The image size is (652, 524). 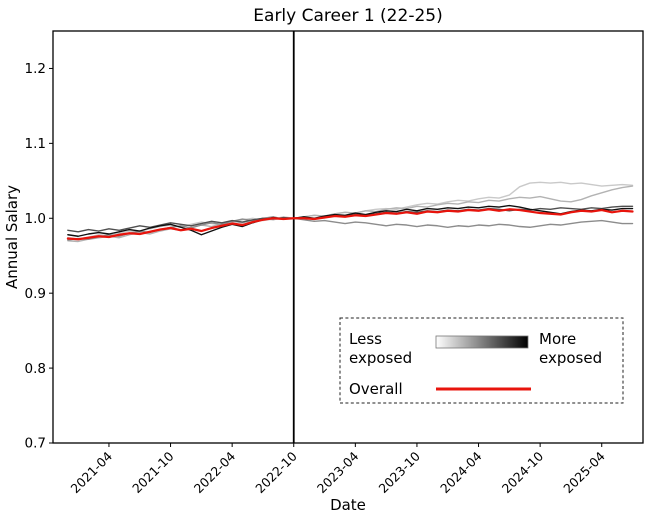 I want to click on series-overall, so click(x=350, y=224).